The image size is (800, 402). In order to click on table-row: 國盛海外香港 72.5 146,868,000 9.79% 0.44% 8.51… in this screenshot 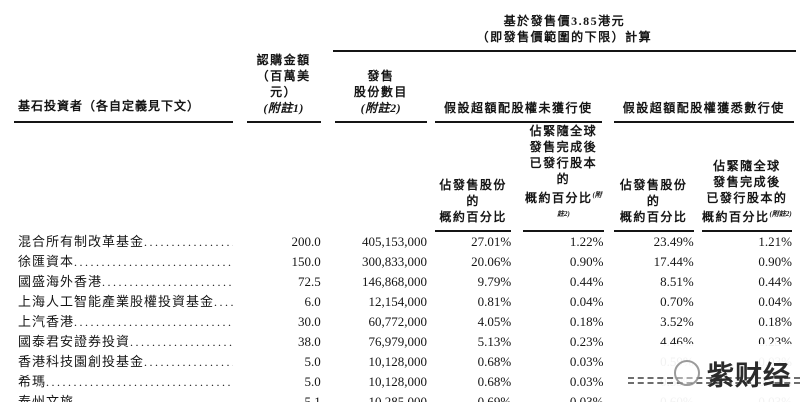, I will do `click(405, 282)`.